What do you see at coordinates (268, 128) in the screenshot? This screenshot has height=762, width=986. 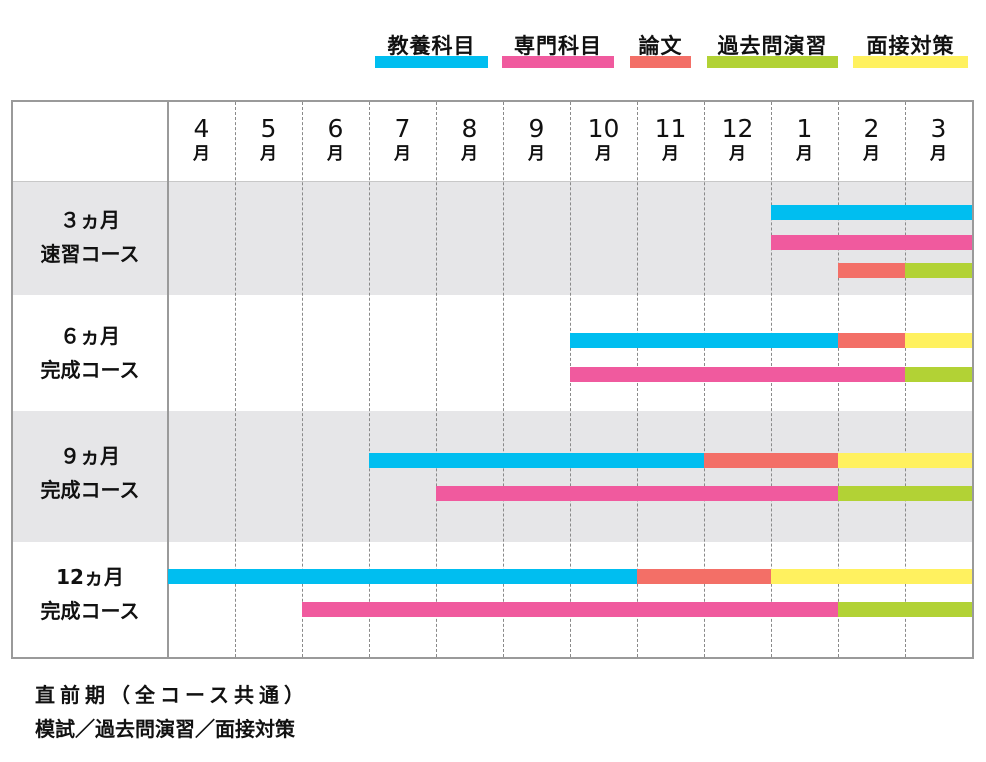 I see `month-number: 5` at bounding box center [268, 128].